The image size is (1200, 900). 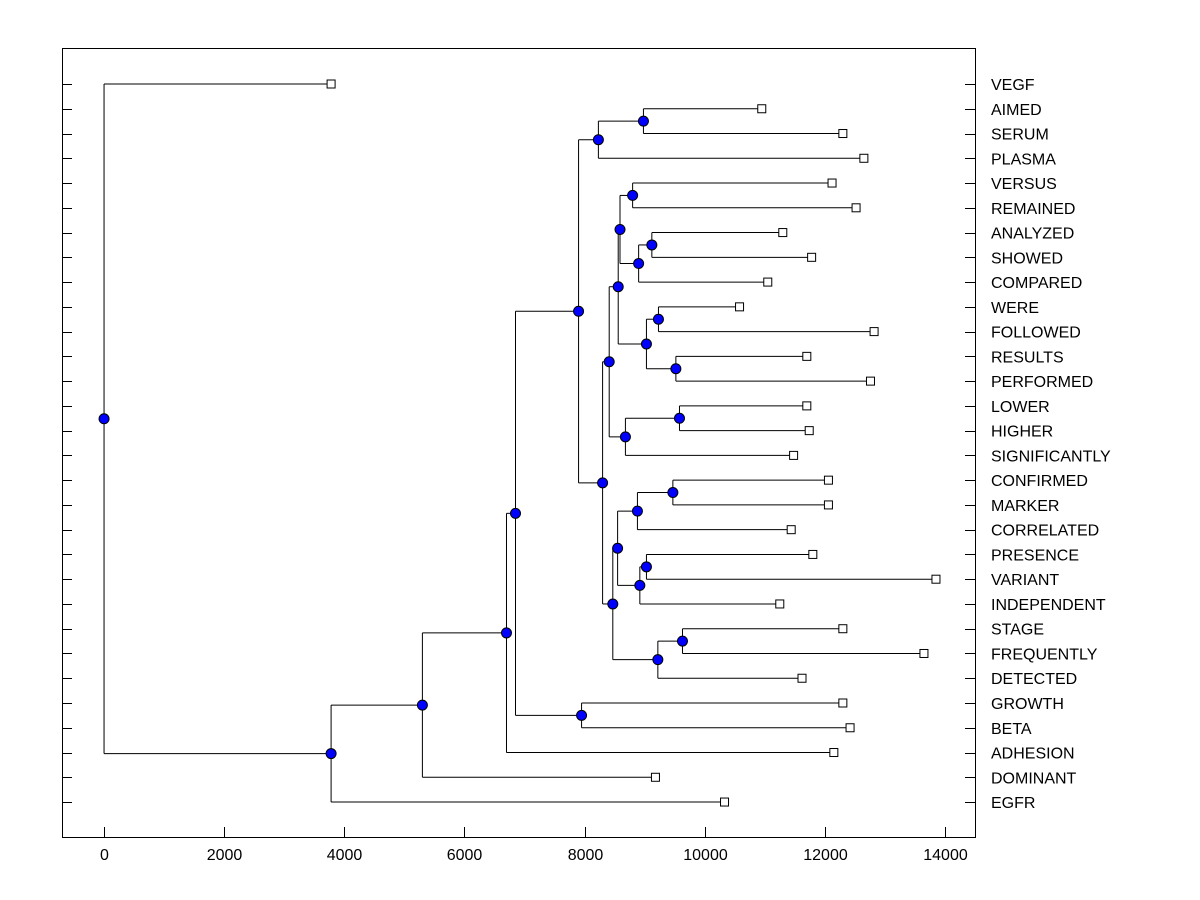 I want to click on leaf-label: CORRELATED, so click(x=1045, y=531).